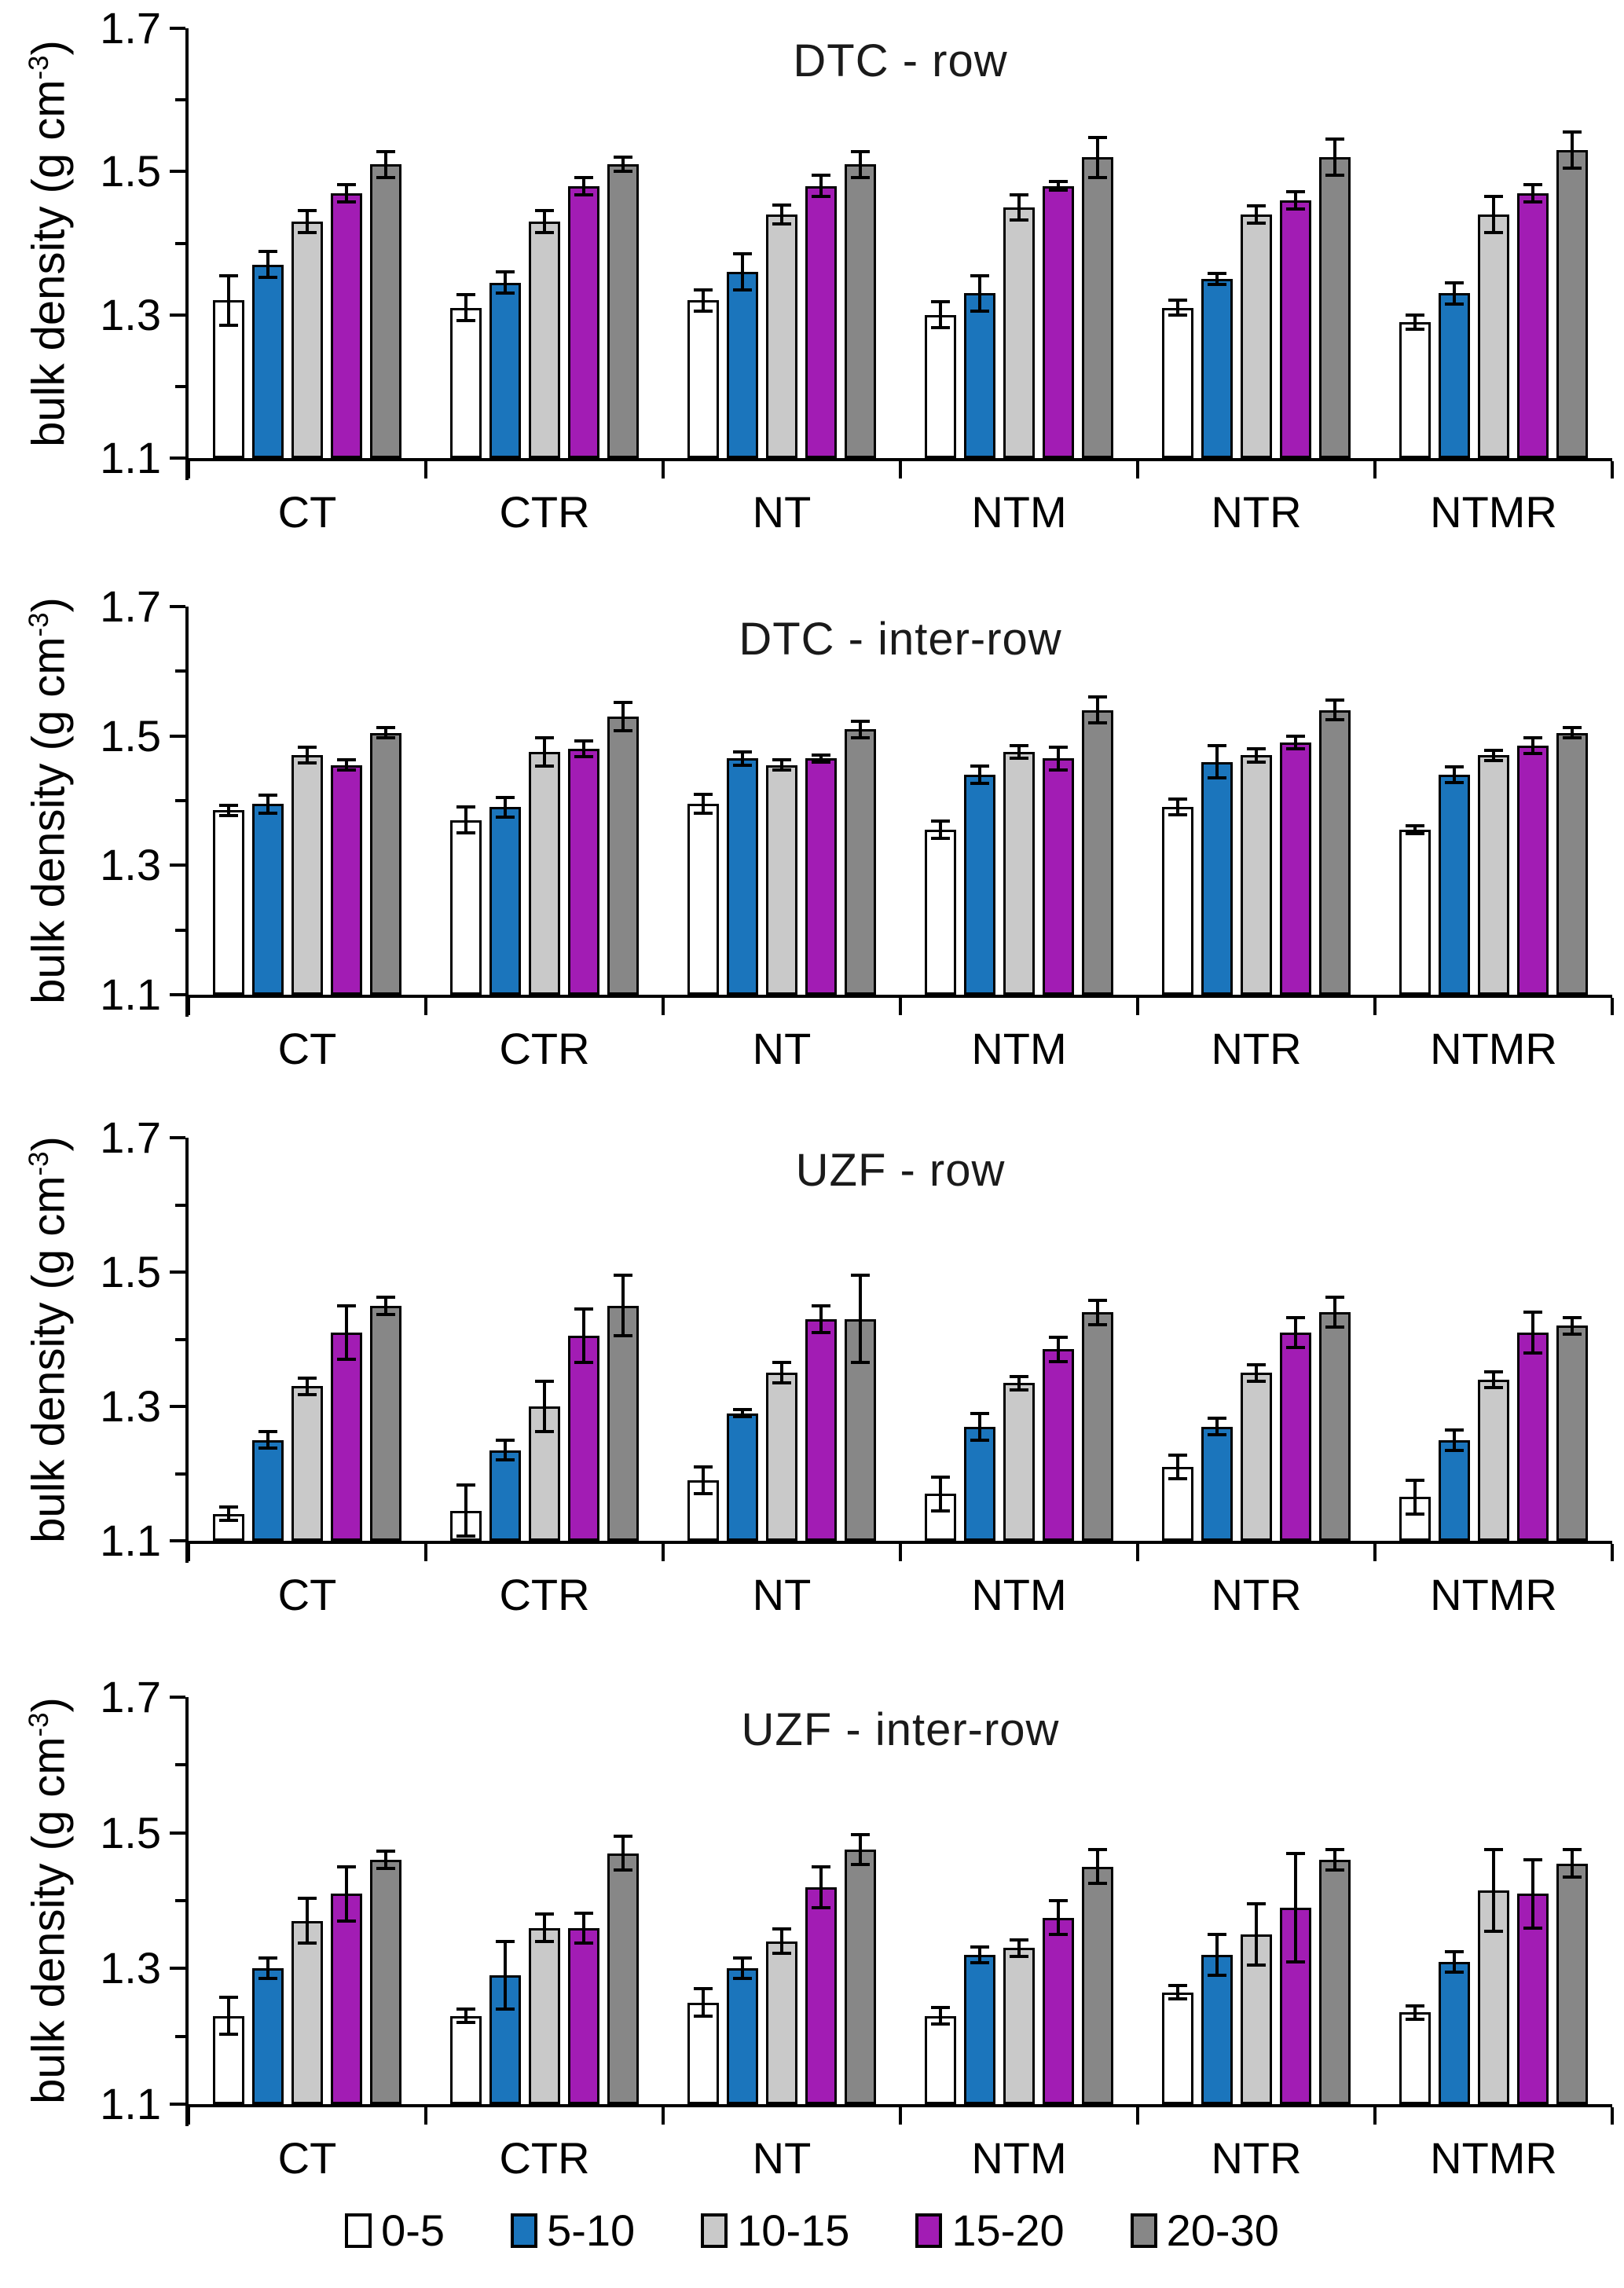  I want to click on x-category-label-ntr: NTR, so click(1257, 512).